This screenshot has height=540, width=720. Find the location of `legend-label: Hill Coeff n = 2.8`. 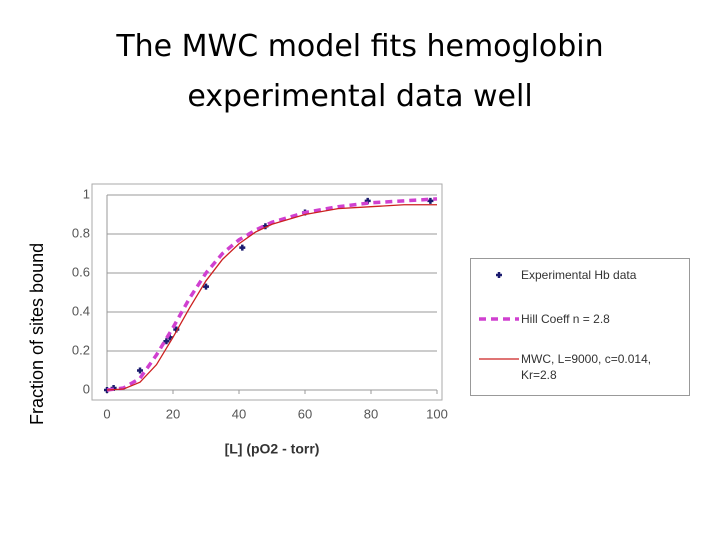

legend-label: Hill Coeff n = 2.8 is located at coordinates (565, 319).